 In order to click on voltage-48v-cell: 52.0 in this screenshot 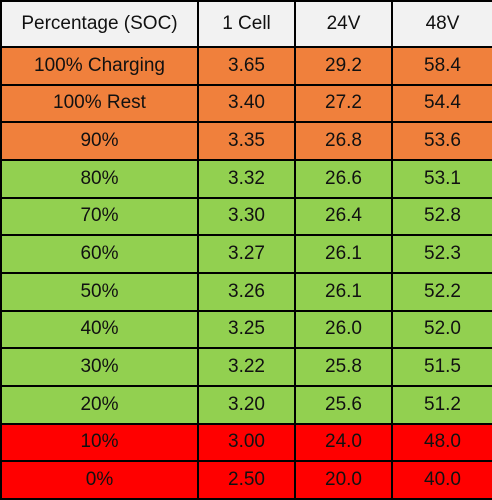, I will do `click(441, 329)`.